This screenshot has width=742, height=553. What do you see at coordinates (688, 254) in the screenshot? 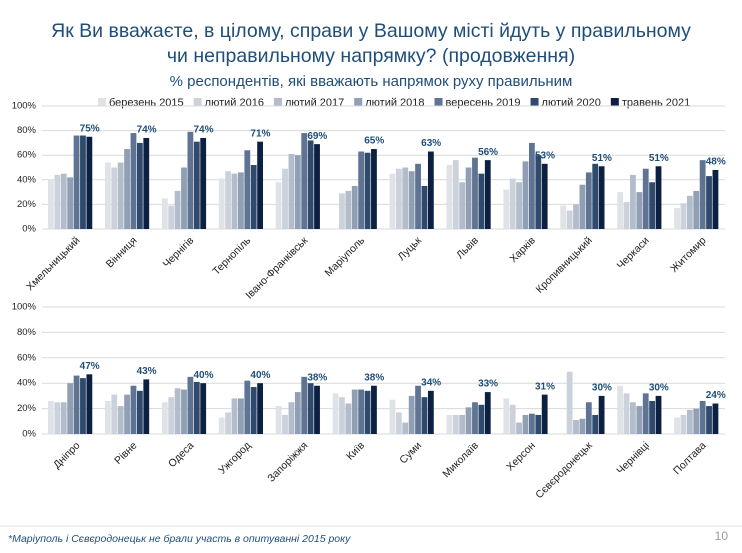
I see `x-tick-label: Житомир` at bounding box center [688, 254].